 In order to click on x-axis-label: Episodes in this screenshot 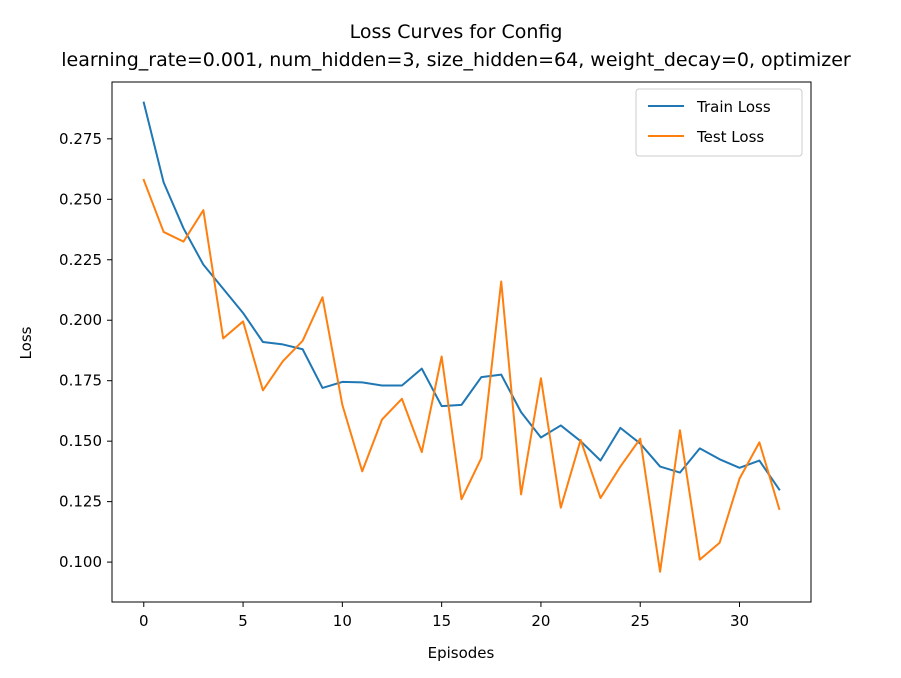, I will do `click(461, 653)`.